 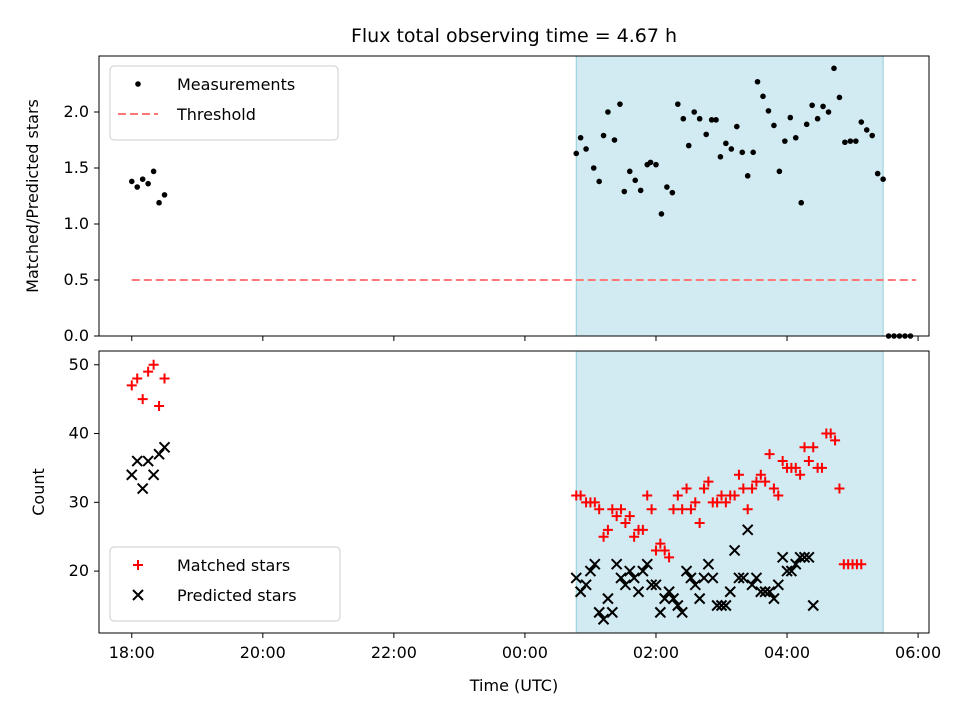 What do you see at coordinates (656, 652) in the screenshot?
I see `x-tick-label: 02:00` at bounding box center [656, 652].